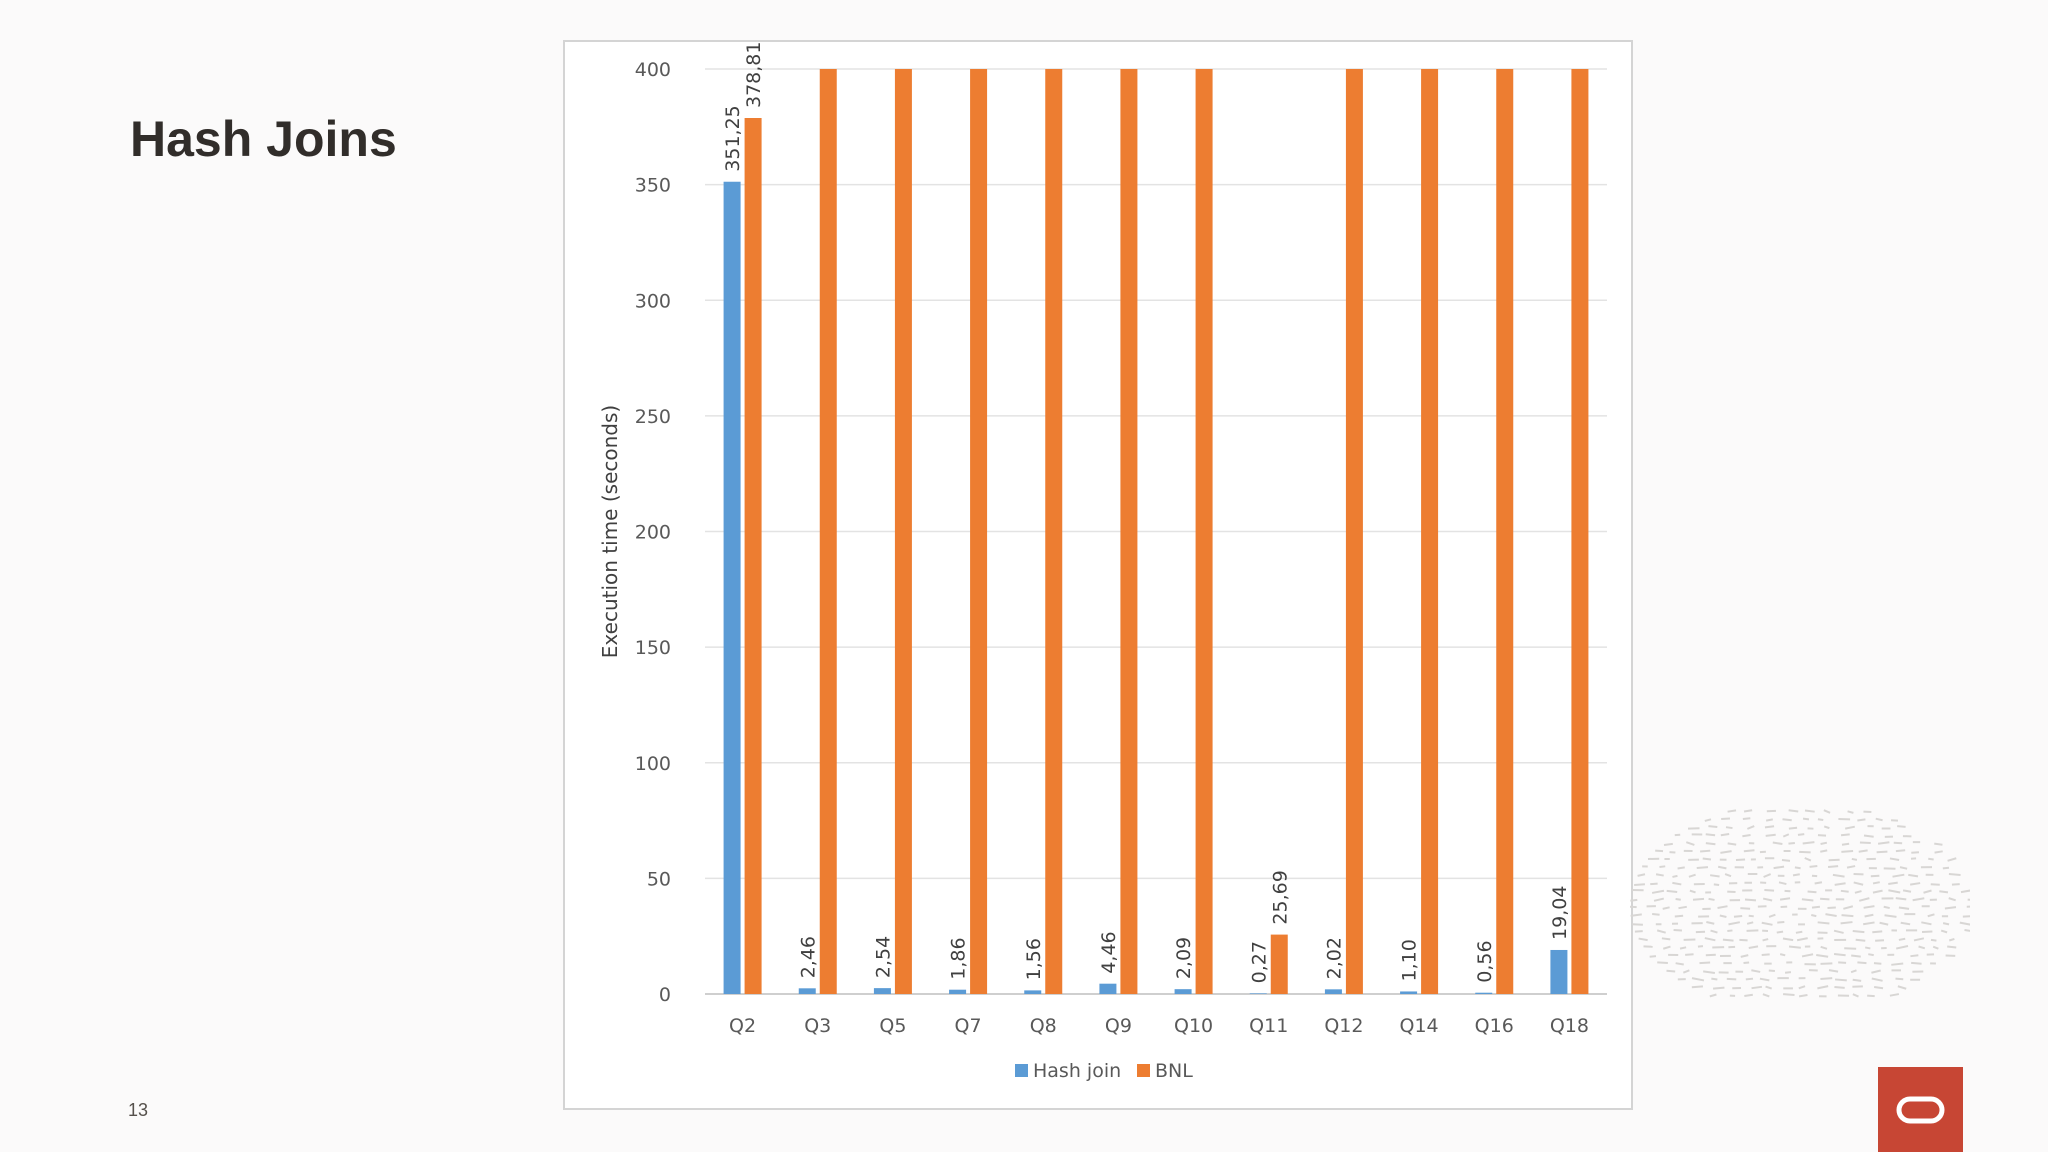 Image resolution: width=2048 pixels, height=1152 pixels. Describe the element at coordinates (828, 531) in the screenshot. I see `bnl-bar-q3` at that location.